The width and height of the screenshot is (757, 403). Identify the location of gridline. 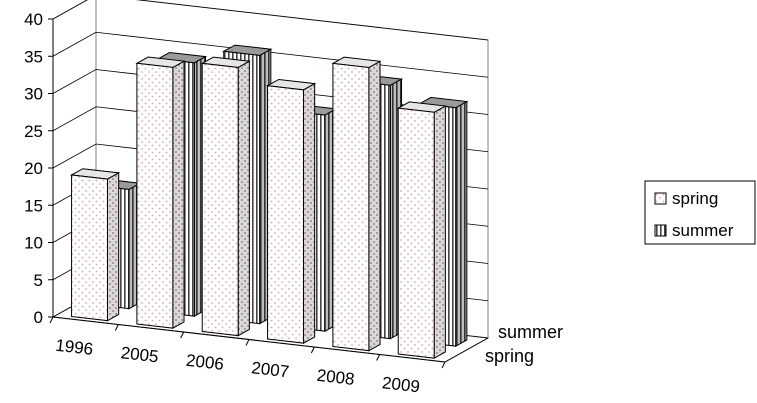
(270, 20).